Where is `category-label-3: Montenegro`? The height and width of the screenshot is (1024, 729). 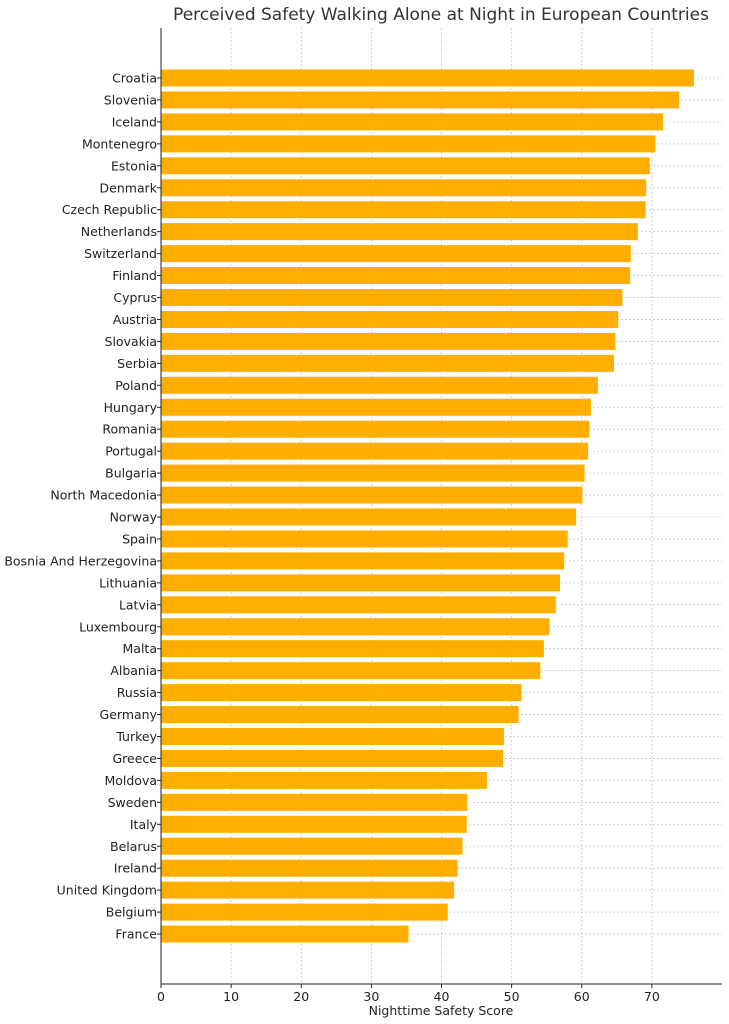
category-label-3: Montenegro is located at coordinates (119, 143).